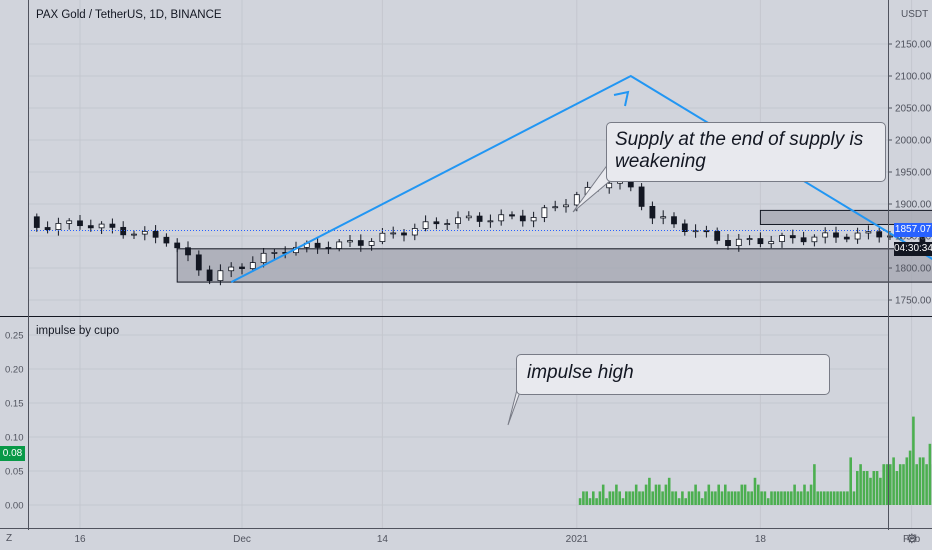  Describe the element at coordinates (673, 374) in the screenshot. I see `impulse-callout: impulse high` at that location.